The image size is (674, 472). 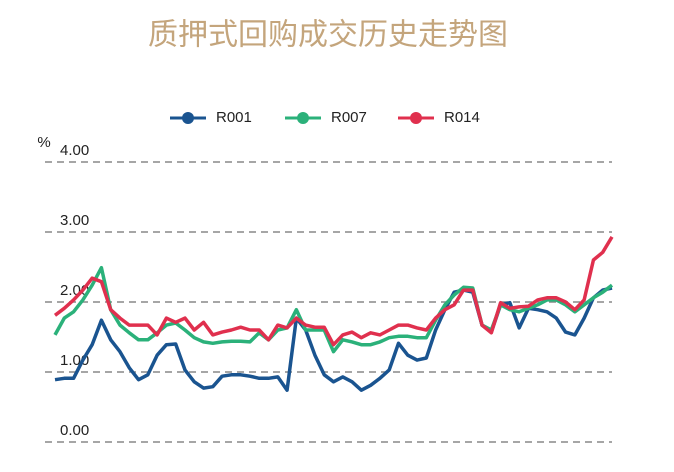 I want to click on legend-label: R007, so click(x=349, y=117).